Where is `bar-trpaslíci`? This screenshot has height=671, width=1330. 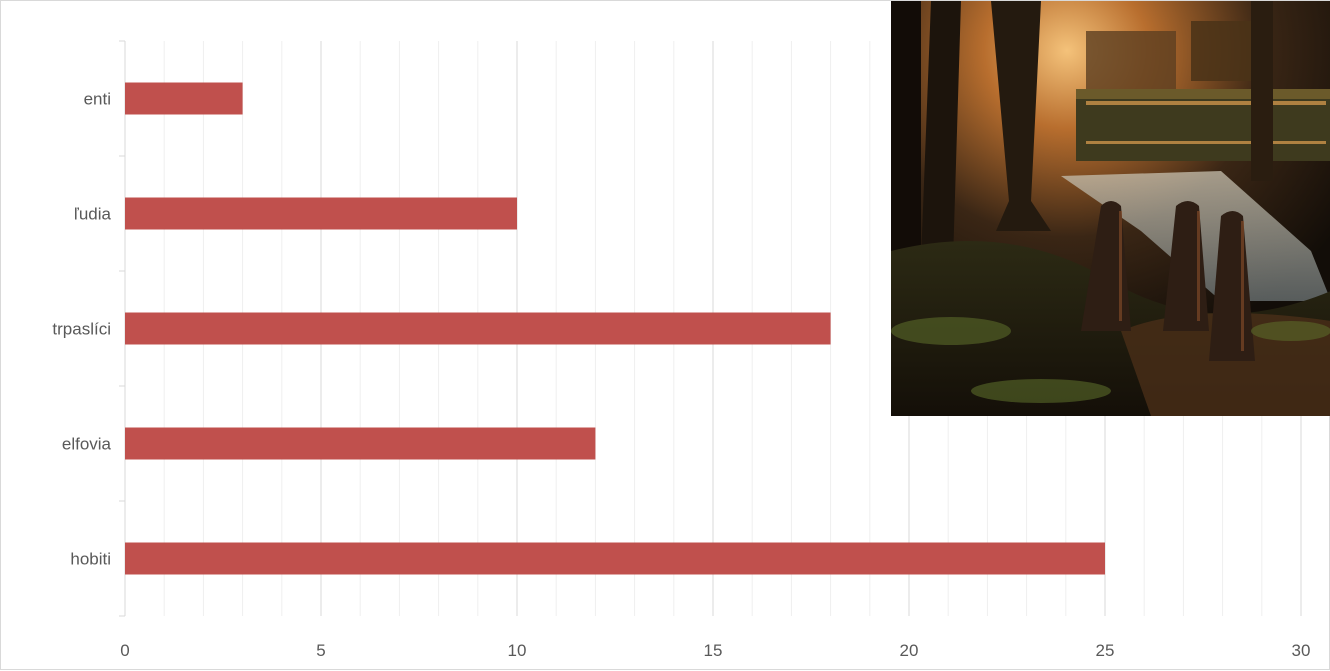
bar-trpaslíci is located at coordinates (478, 328).